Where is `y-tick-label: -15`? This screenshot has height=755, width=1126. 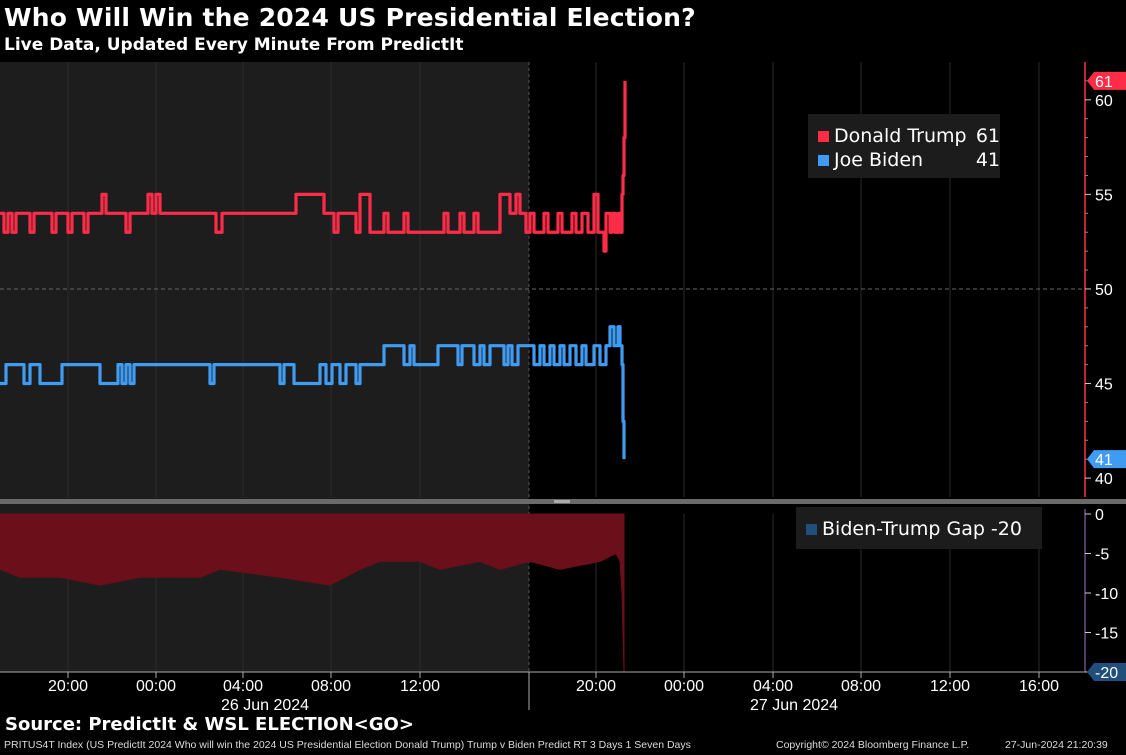
y-tick-label: -15 is located at coordinates (1106, 634).